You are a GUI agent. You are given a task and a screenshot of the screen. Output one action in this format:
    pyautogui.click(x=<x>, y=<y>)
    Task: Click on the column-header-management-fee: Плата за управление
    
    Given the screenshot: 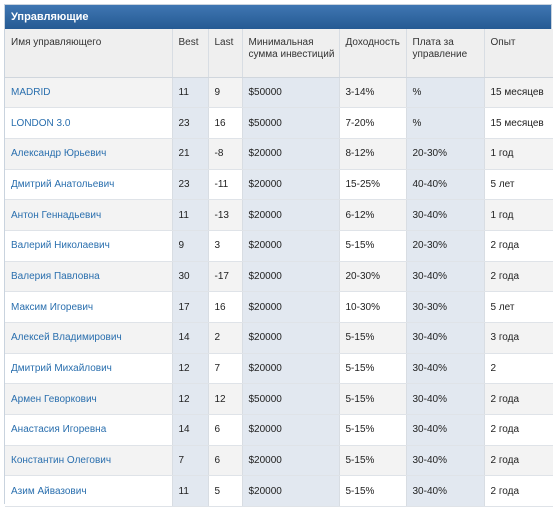 What is the action you would take?
    pyautogui.click(x=445, y=53)
    